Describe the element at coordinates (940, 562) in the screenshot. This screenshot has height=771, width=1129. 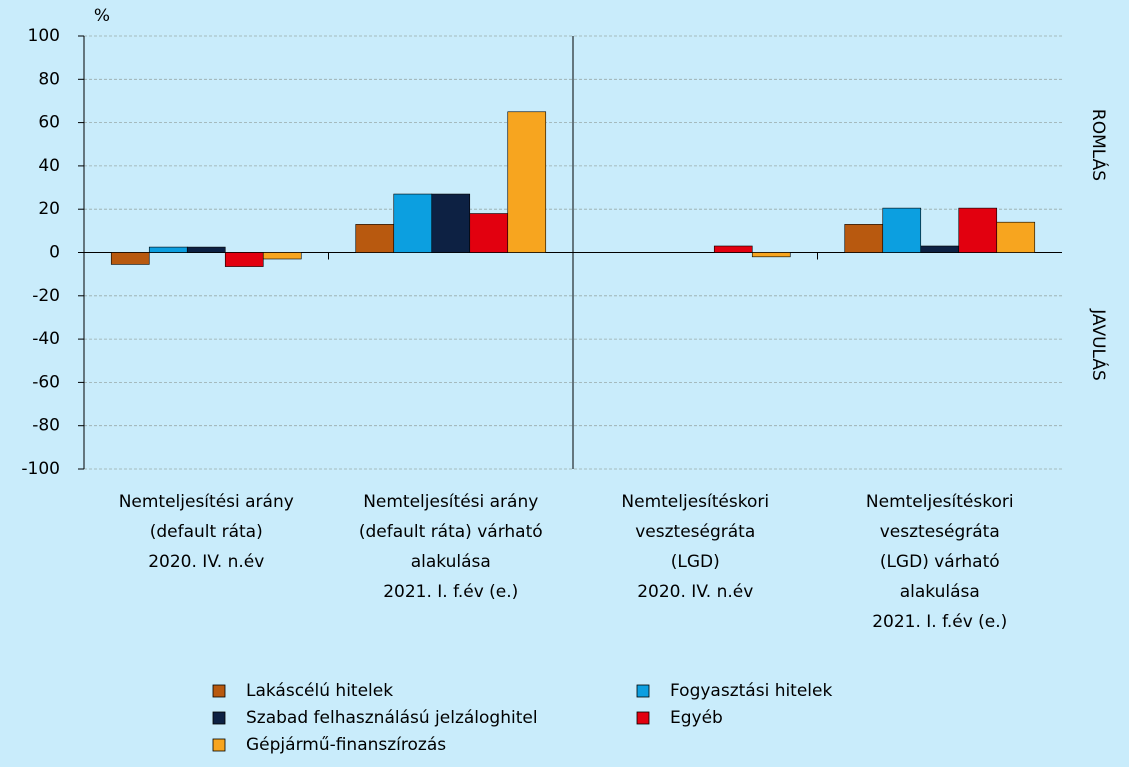
I see `x-tick-label: (LGD) várható` at that location.